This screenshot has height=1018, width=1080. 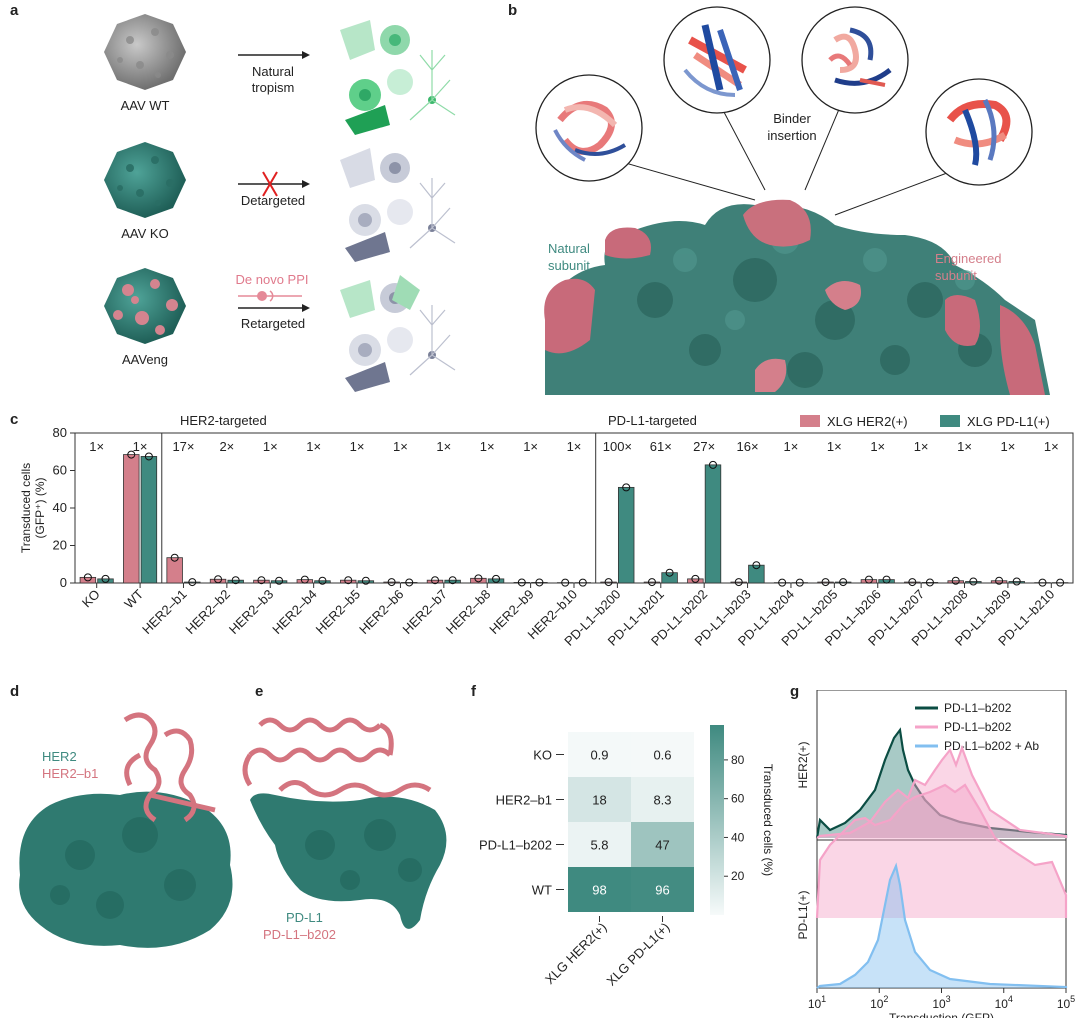 I want to click on legend-label: XLG PD-L1(+), so click(x=1008, y=421).